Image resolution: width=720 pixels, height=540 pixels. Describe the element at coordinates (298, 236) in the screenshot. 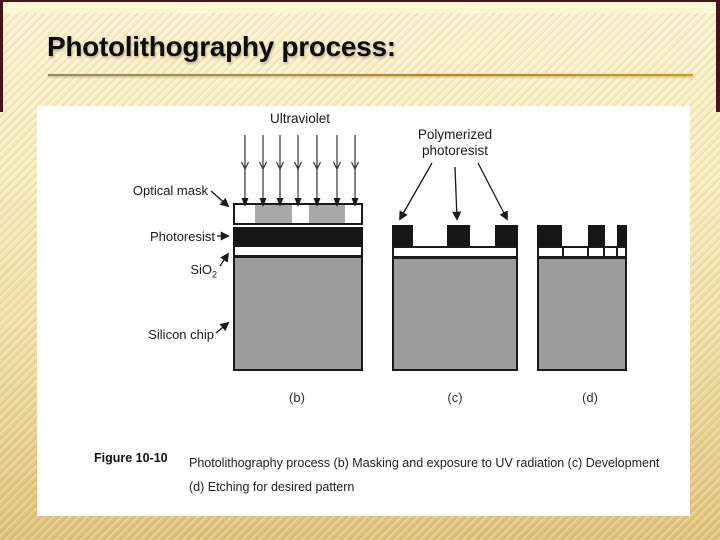

I see `photoresist-layer` at that location.